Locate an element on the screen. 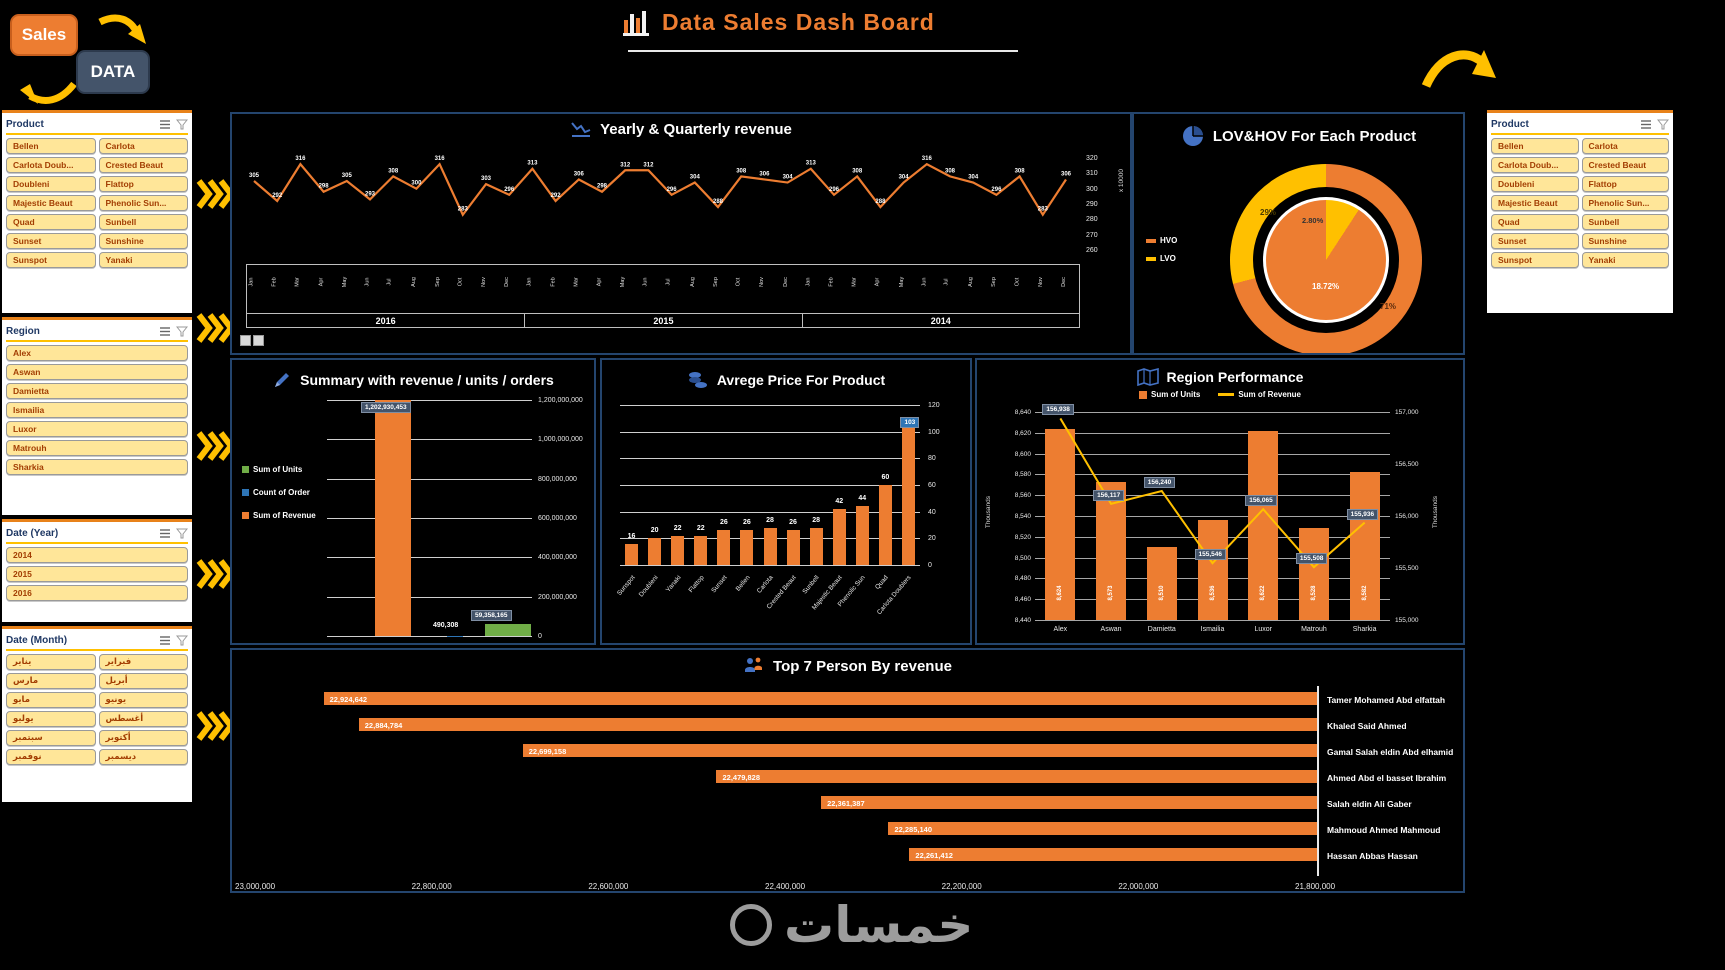 The width and height of the screenshot is (1725, 970). slicer-item-product_left: Yanaki is located at coordinates (143, 260).